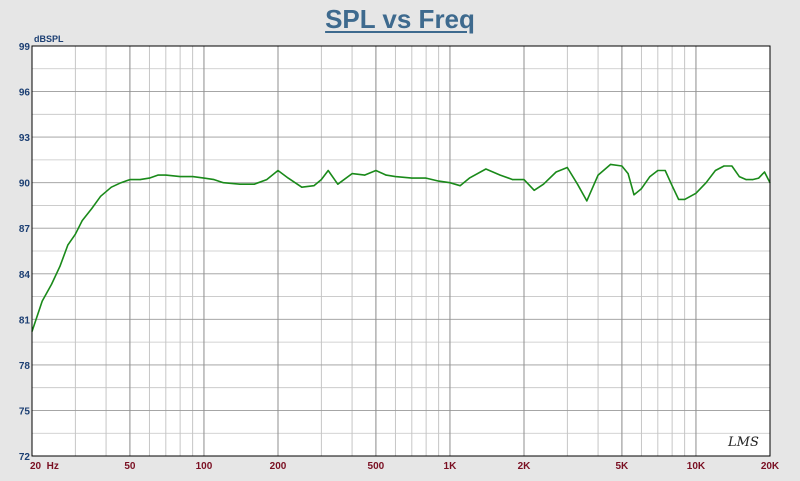  I want to click on x-tick-label: 1K, so click(451, 466).